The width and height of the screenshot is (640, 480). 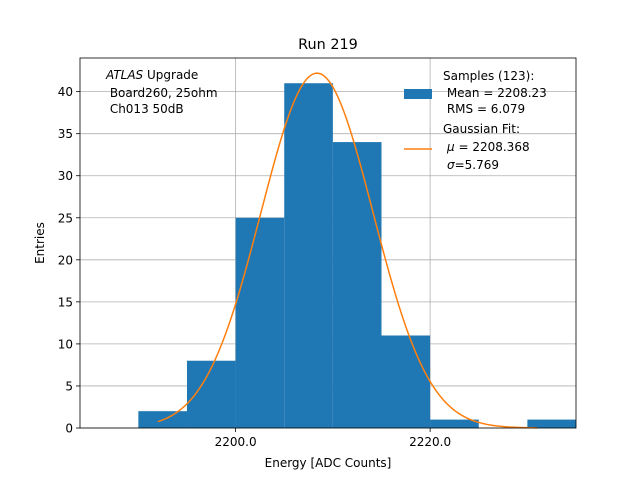 I want to click on legend-samples-line-2: Mean = 2208.23, so click(x=495, y=93).